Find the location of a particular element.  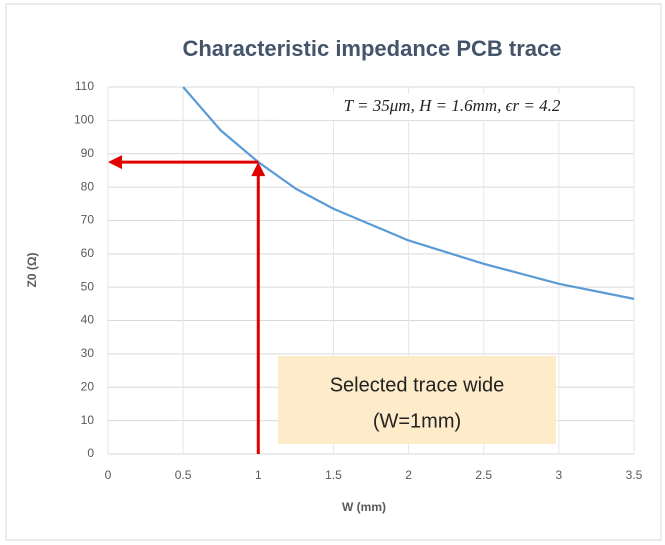

y-tick-label: 70 is located at coordinates (88, 220).